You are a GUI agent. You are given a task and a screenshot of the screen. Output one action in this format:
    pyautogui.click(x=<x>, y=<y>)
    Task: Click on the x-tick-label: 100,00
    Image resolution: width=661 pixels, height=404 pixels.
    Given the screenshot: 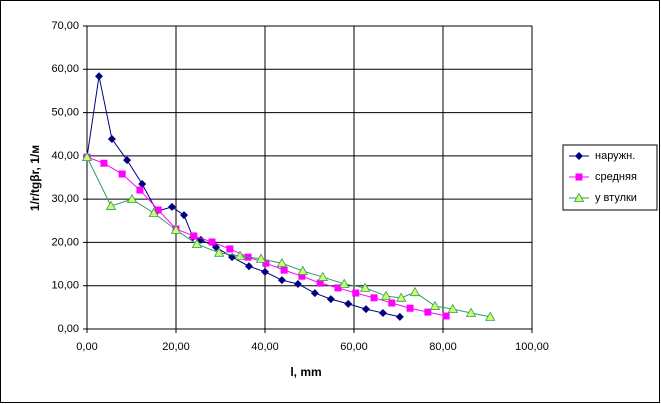 What is the action you would take?
    pyautogui.click(x=532, y=347)
    